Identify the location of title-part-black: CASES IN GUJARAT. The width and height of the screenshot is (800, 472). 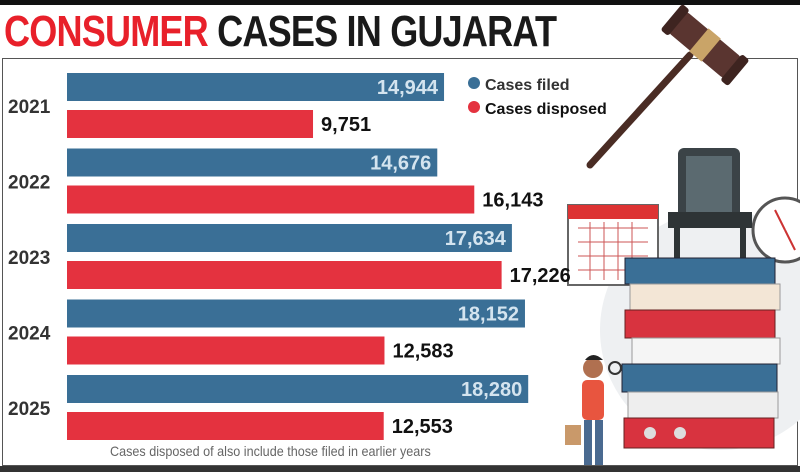
(387, 31).